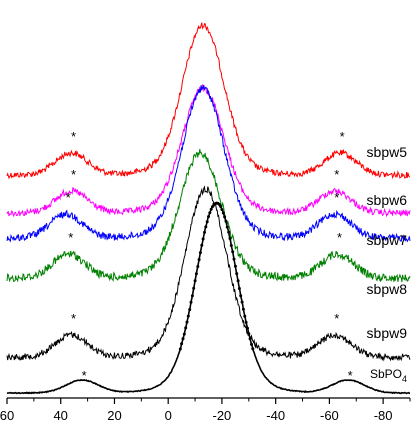 Image resolution: width=417 pixels, height=432 pixels. Describe the element at coordinates (114, 415) in the screenshot. I see `x-tick-label: 20` at that location.